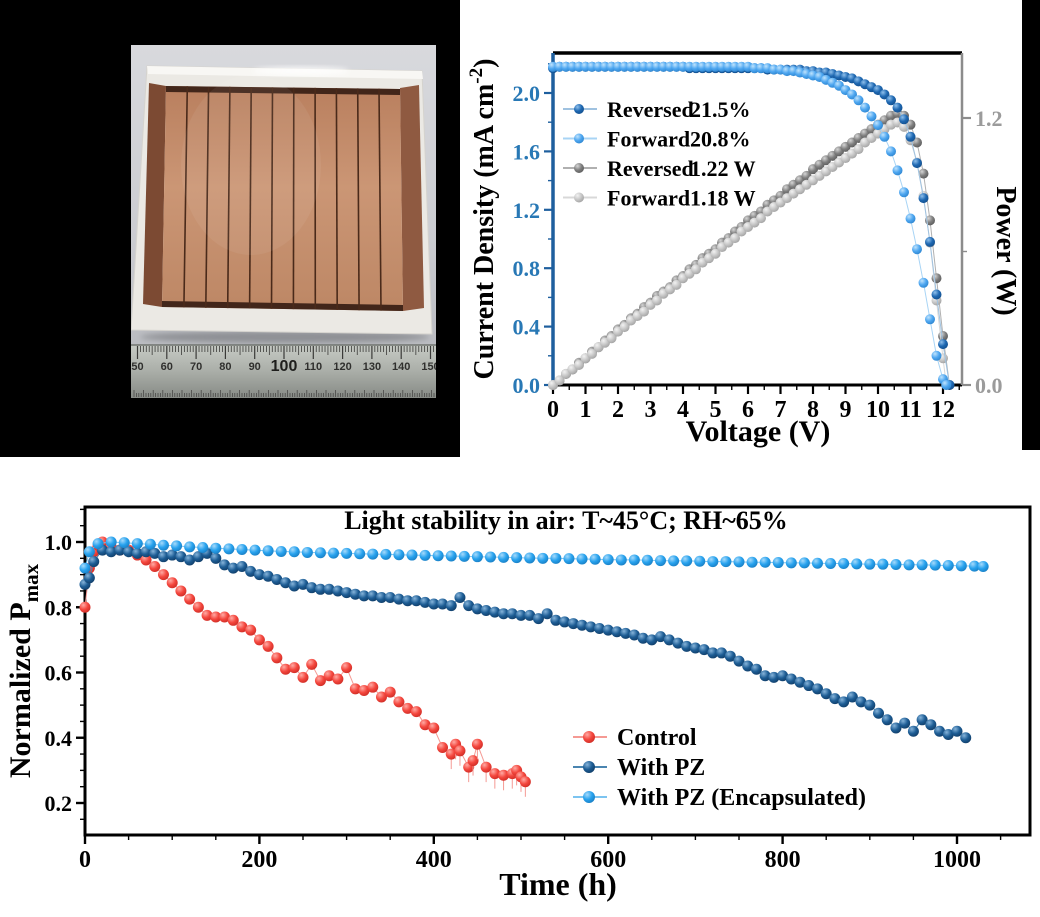  I want to click on stability-ytick-label: 0.2, so click(59, 803).